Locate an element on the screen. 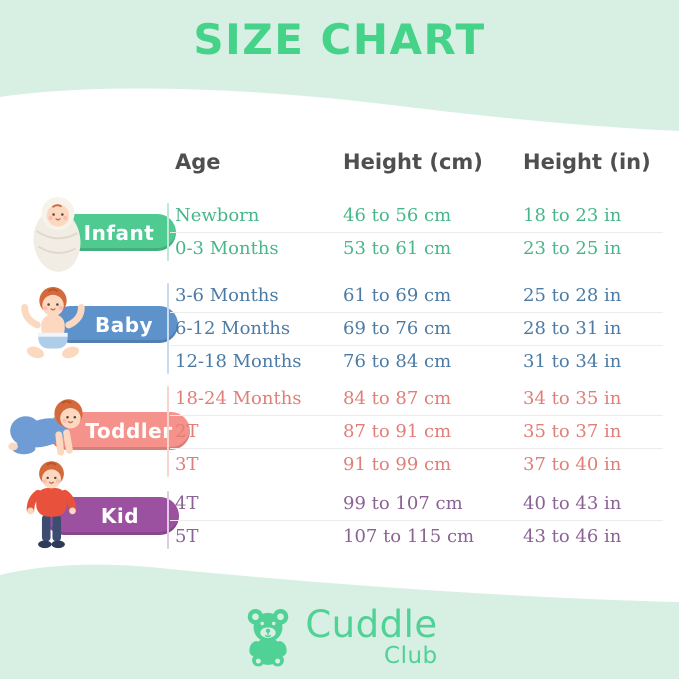  table-row: 5T 107 to 115 cm 43 to 46 in is located at coordinates (420, 536).